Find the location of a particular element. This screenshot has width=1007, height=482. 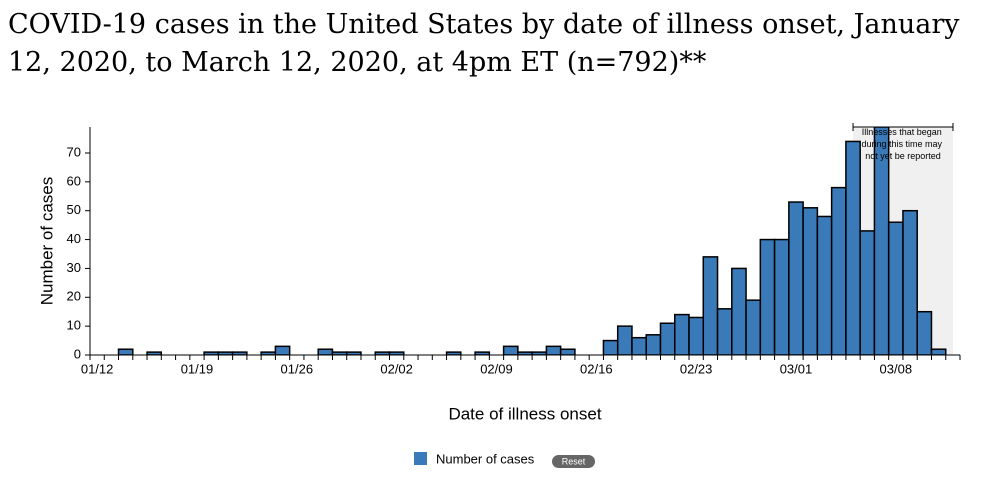

y-tick-label: 10 is located at coordinates (74, 325).